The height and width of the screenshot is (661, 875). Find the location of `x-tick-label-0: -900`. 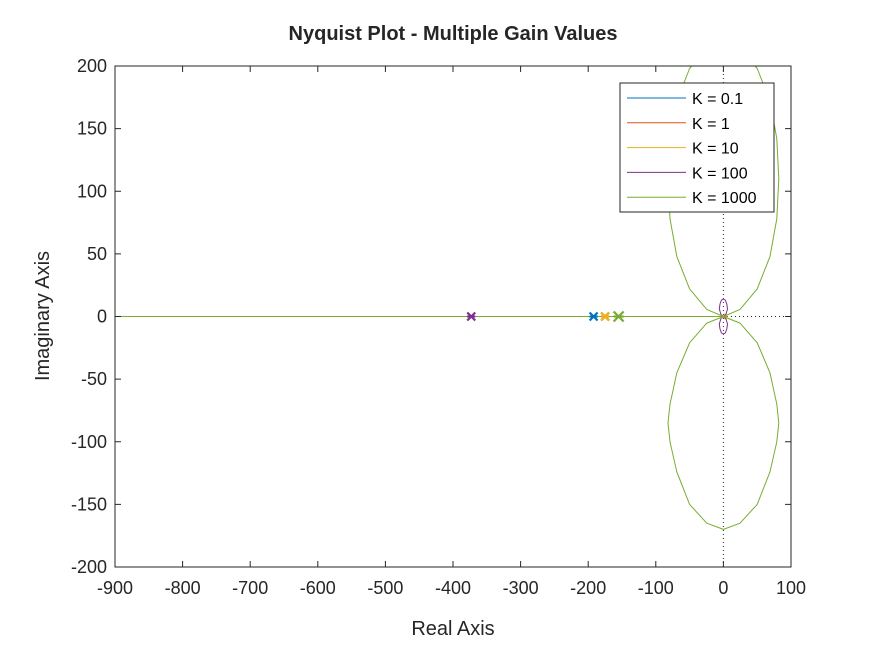

x-tick-label-0: -900 is located at coordinates (115, 588).